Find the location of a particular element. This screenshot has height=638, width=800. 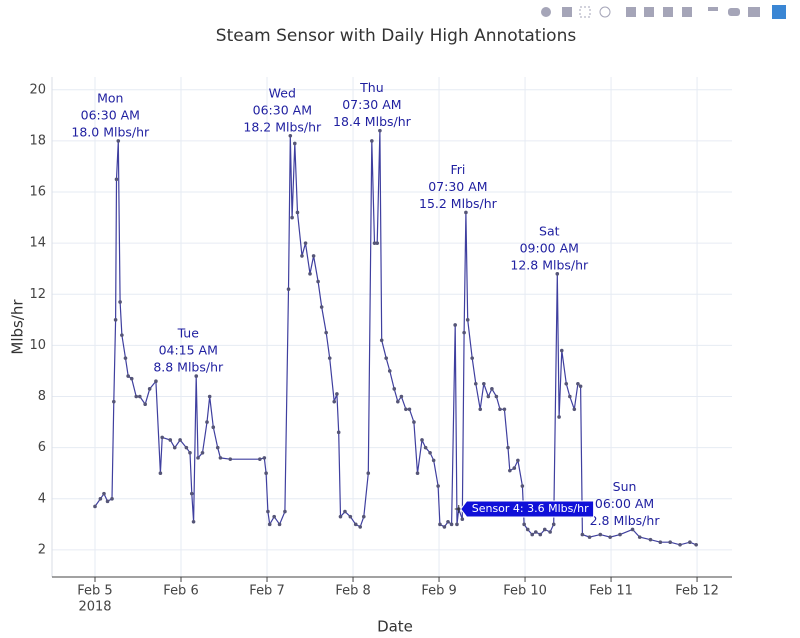

x-tick-label: Feb 7 is located at coordinates (266, 591).